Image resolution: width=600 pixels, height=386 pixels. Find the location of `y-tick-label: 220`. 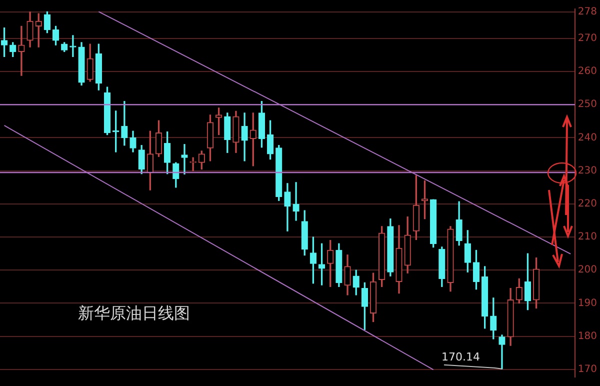

y-tick-label: 220 is located at coordinates (588, 204).